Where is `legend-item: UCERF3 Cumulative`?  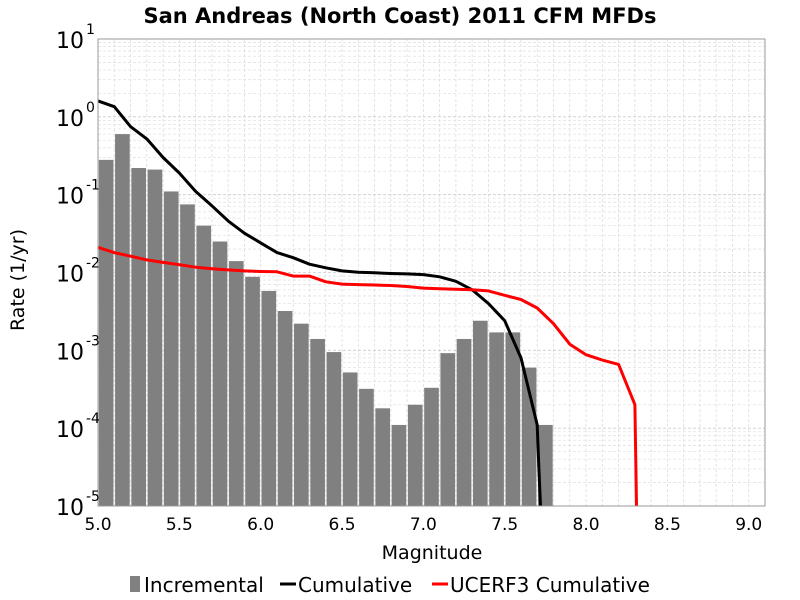
legend-item: UCERF3 Cumulative is located at coordinates (541, 585).